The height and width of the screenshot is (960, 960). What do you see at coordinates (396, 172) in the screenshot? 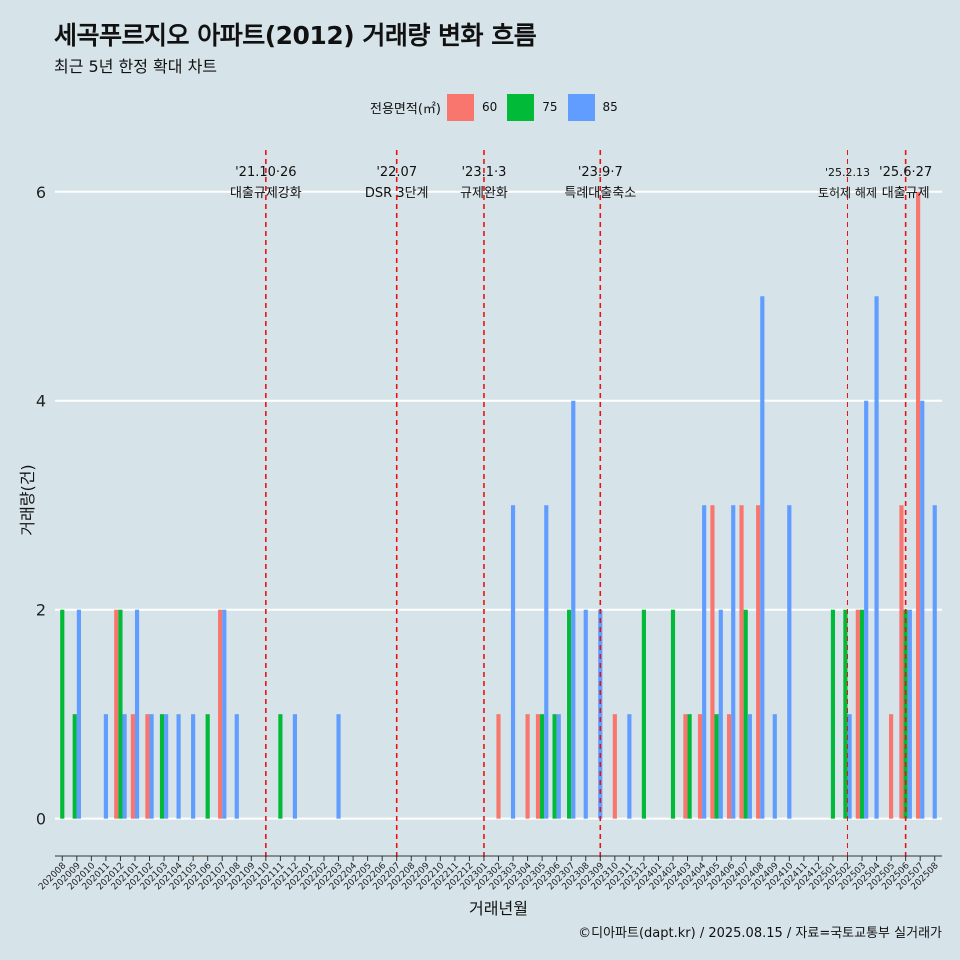
I see `event-date-label: '22.07` at bounding box center [396, 172].